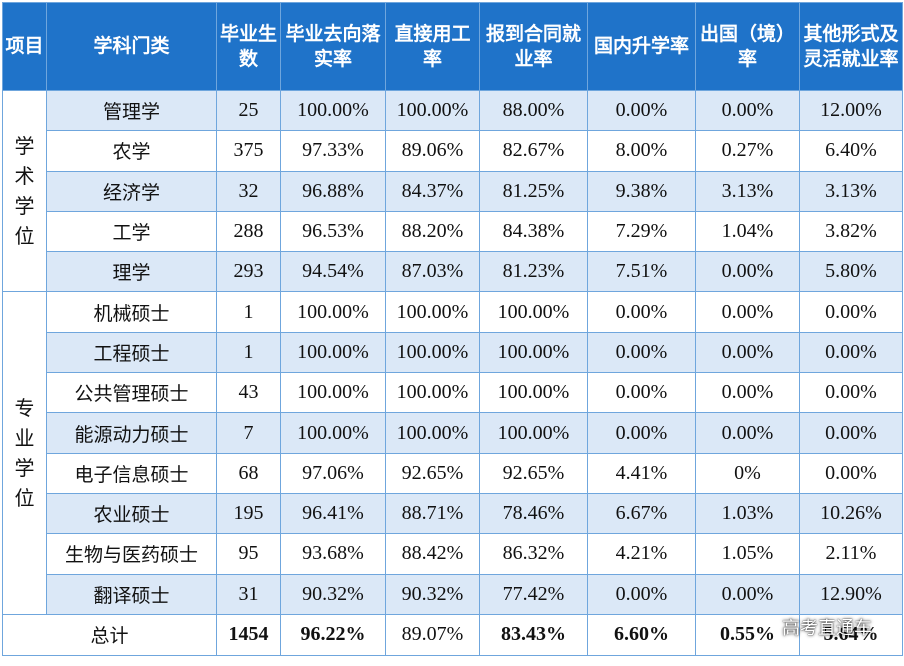 The width and height of the screenshot is (904, 666). Describe the element at coordinates (131, 191) in the screenshot. I see `subject-cell: 经济学` at that location.